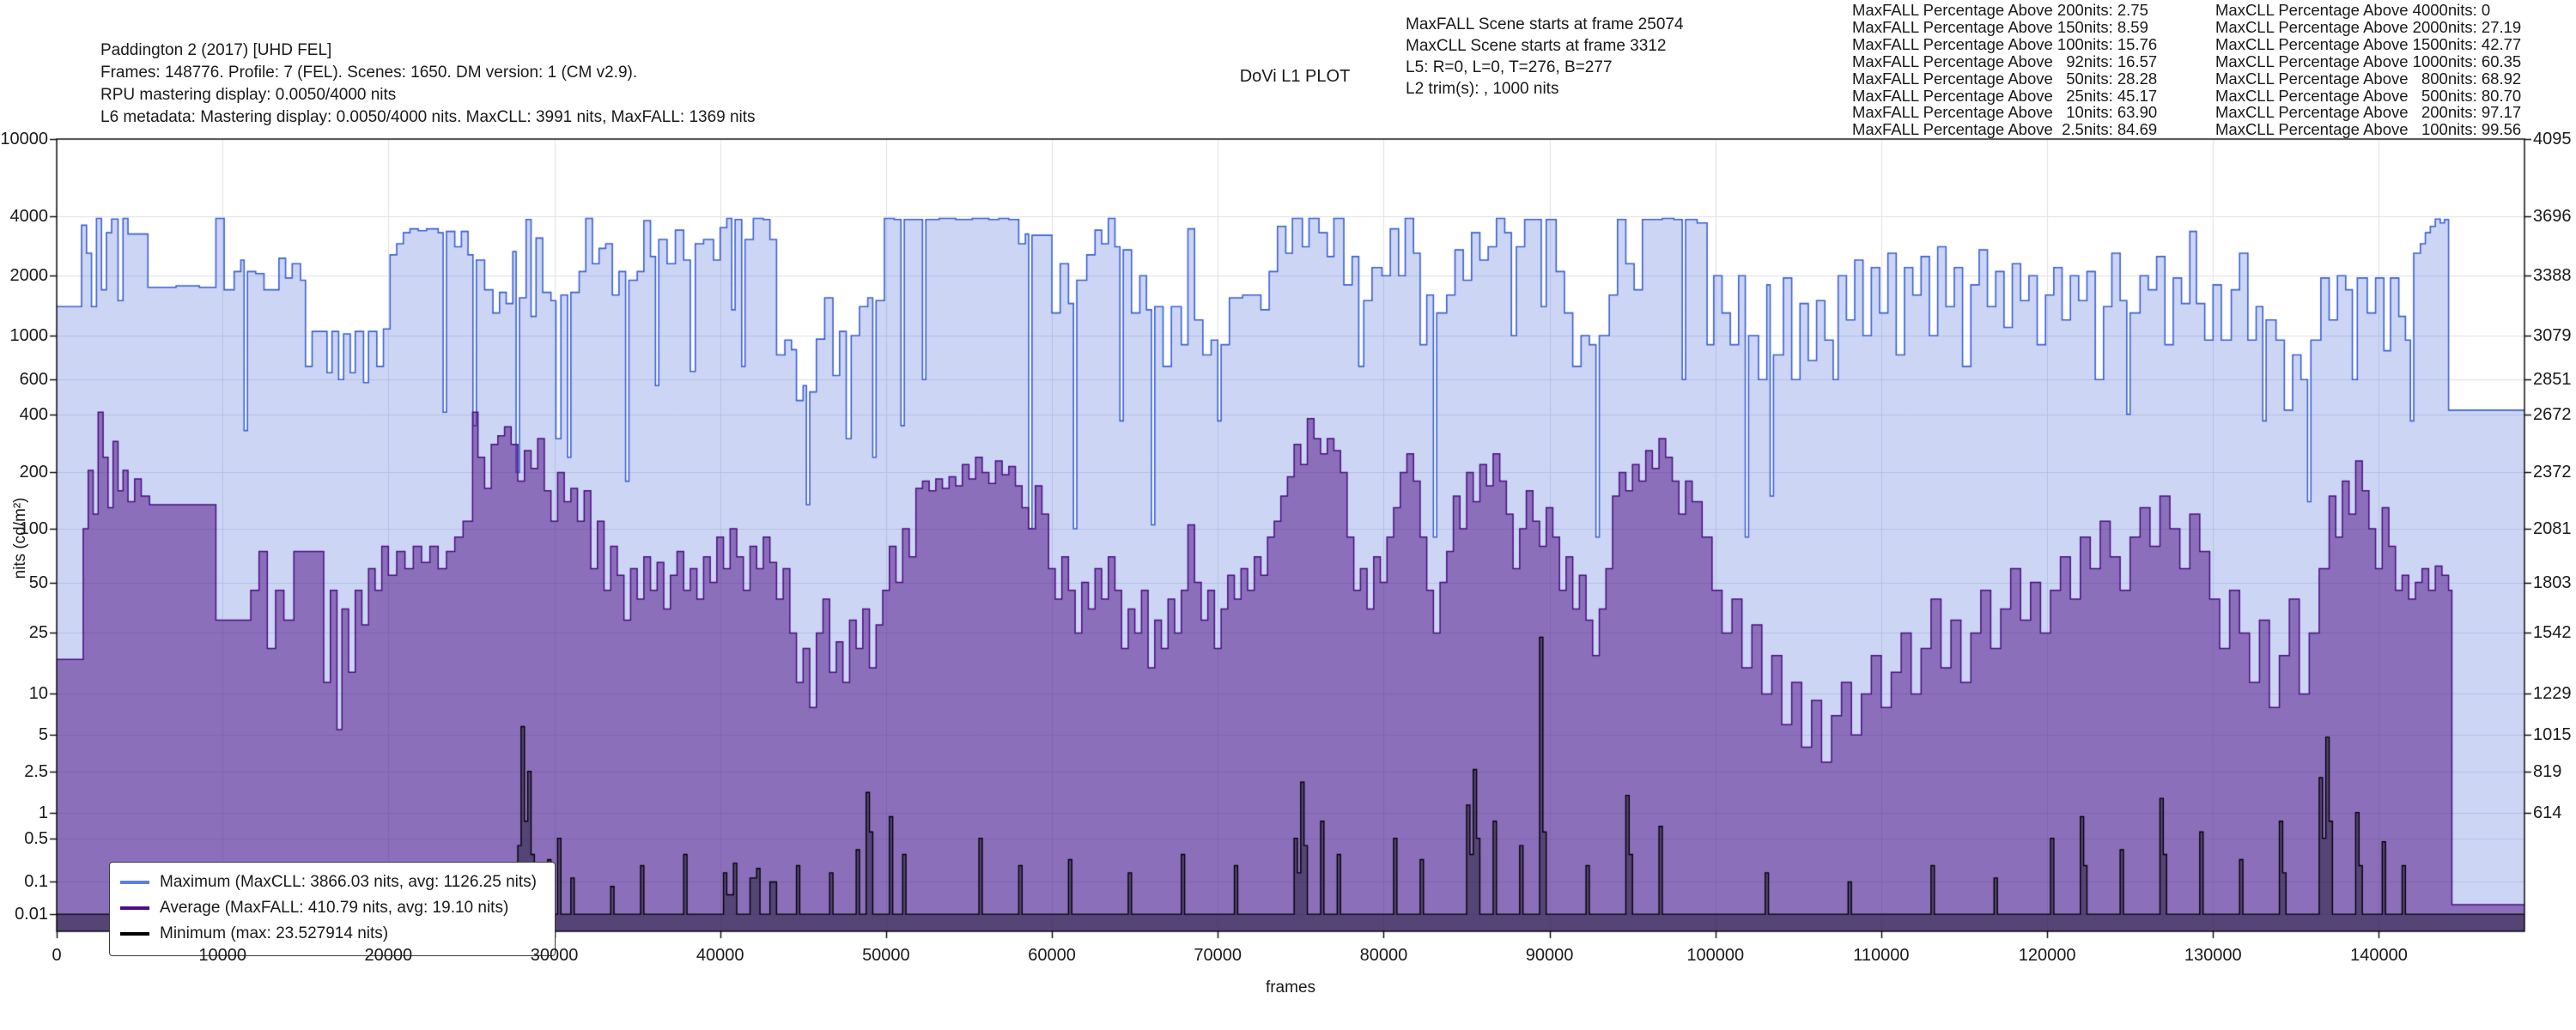  I want to click on maximum-line-swatch, so click(134, 882).